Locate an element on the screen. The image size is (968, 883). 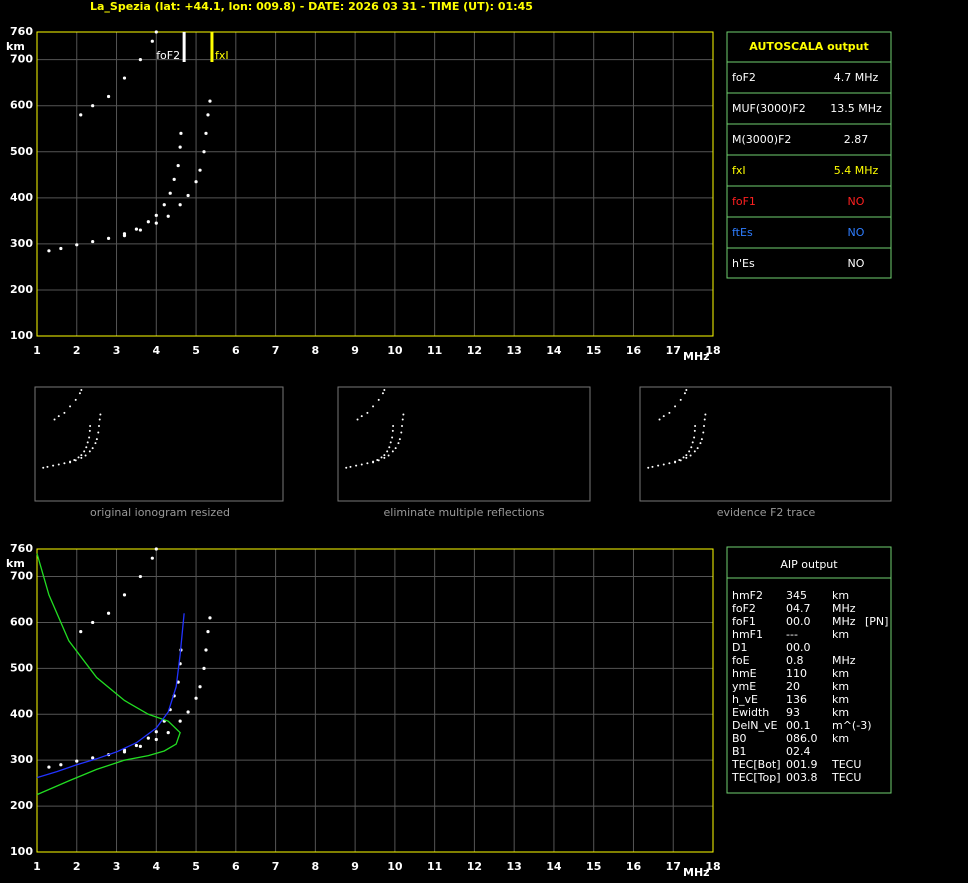
aip-cell: foF2 is located at coordinates (744, 608).